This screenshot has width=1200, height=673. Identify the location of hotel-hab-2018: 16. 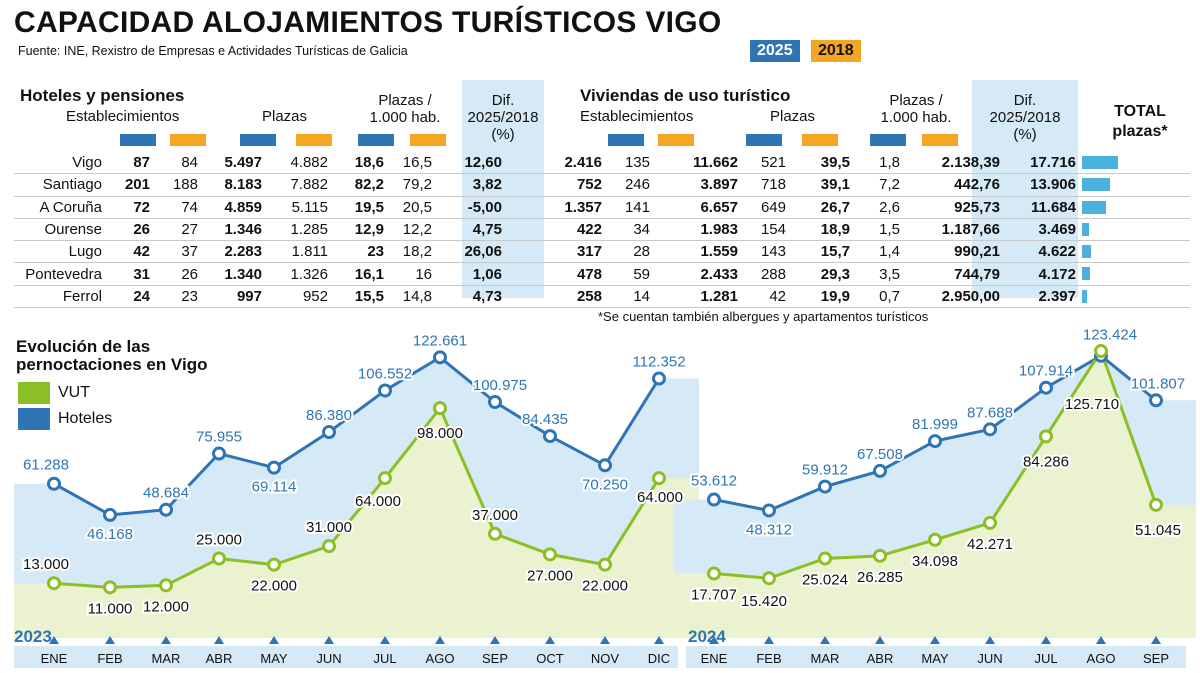
(408, 274).